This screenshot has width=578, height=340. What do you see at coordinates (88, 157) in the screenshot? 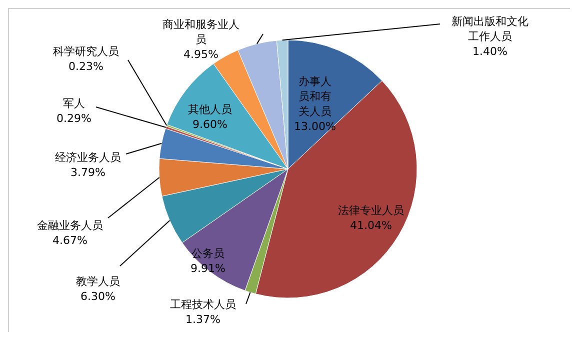
I see `slice-label: 经济业务人员` at bounding box center [88, 157].